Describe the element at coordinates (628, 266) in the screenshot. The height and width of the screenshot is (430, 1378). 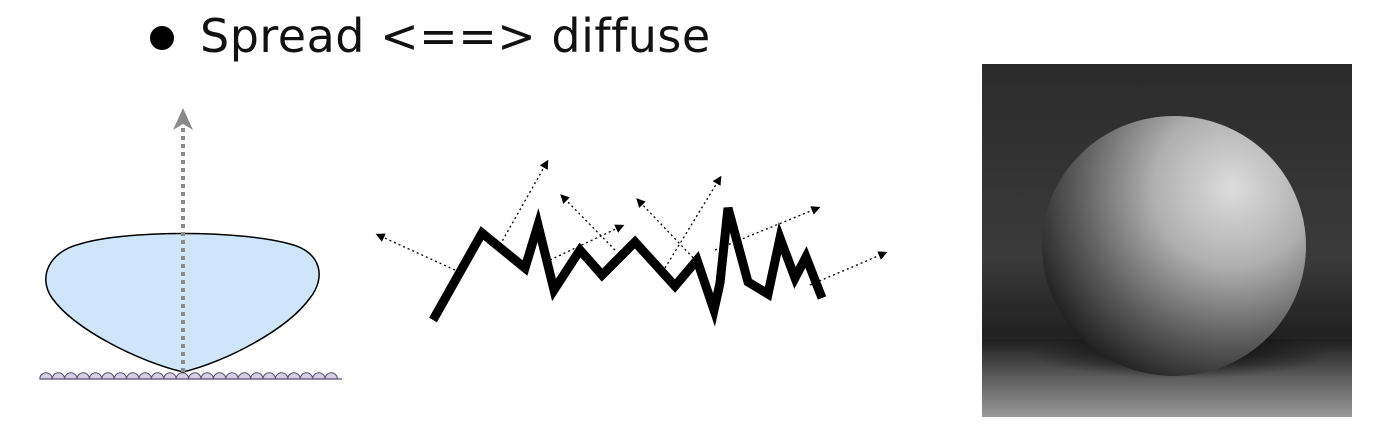
I see `rough-surface-profile` at that location.